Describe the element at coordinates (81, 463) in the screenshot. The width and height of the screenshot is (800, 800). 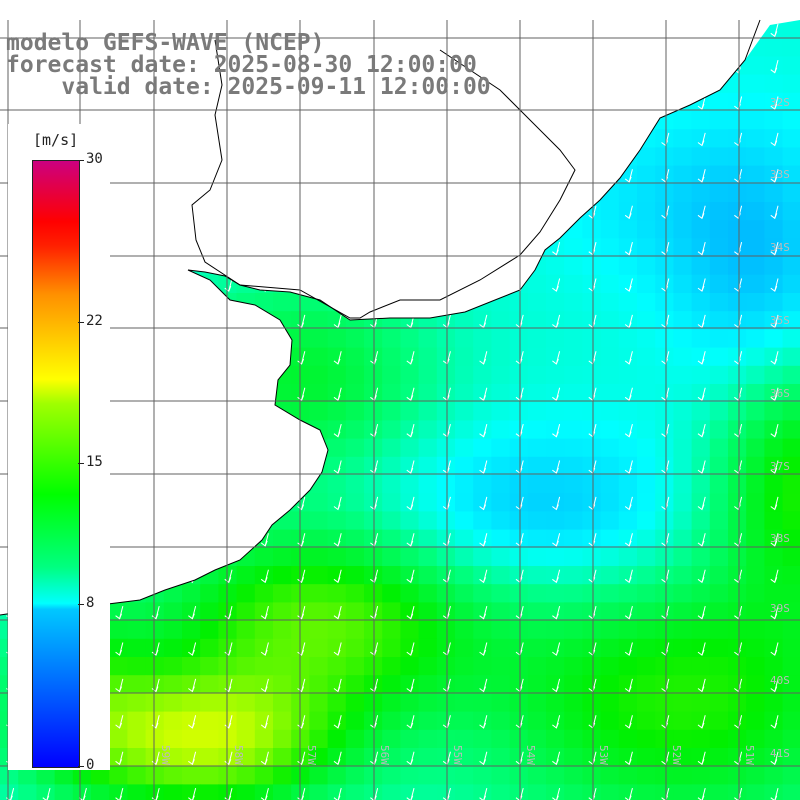
I see `colorbar-tickmark` at that location.